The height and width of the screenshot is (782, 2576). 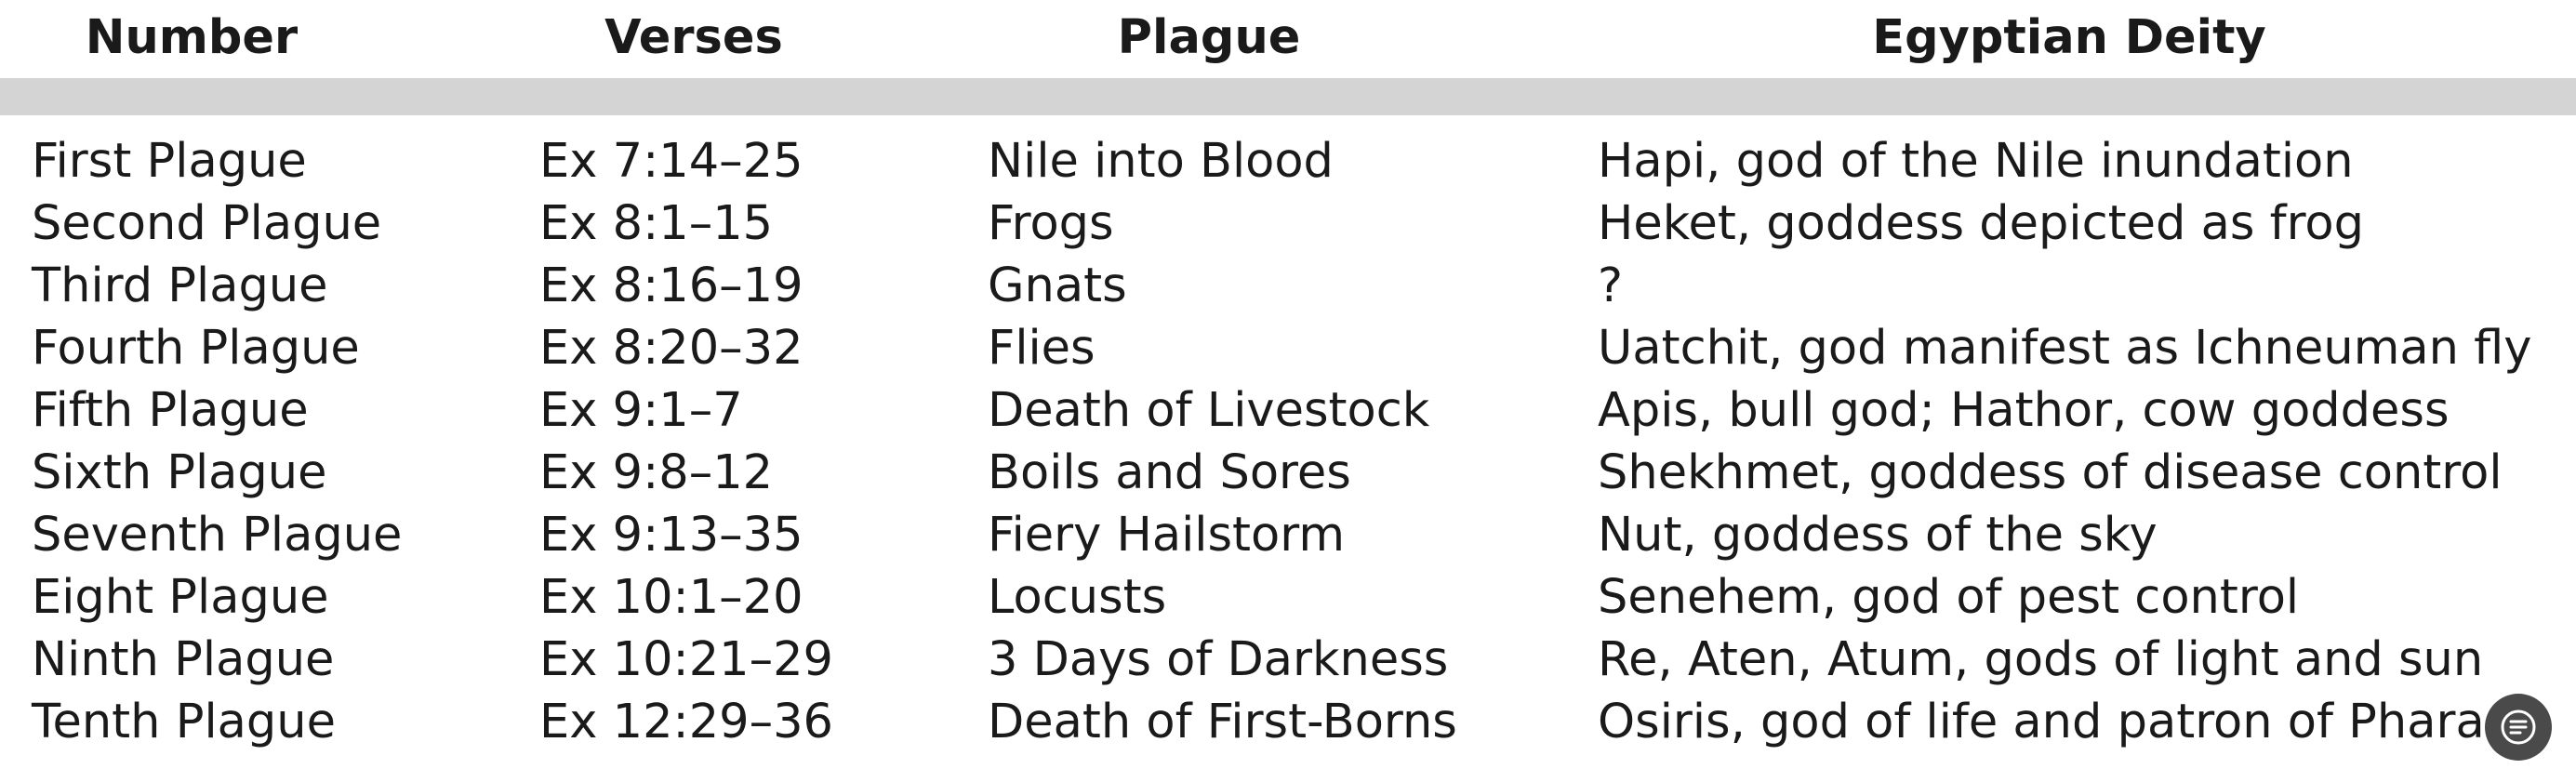 I want to click on cell-number: Ninth Plague, so click(x=183, y=659).